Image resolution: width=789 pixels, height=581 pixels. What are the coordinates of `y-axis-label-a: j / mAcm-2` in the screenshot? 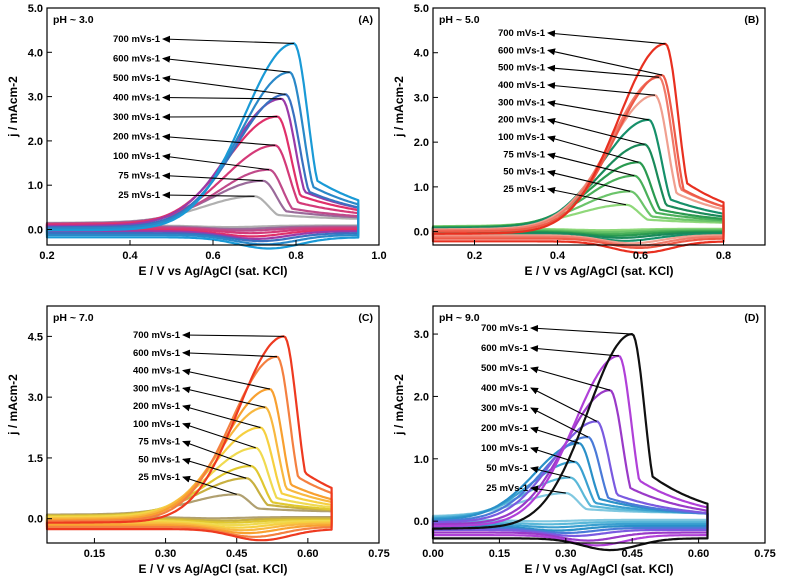 It's located at (13, 107).